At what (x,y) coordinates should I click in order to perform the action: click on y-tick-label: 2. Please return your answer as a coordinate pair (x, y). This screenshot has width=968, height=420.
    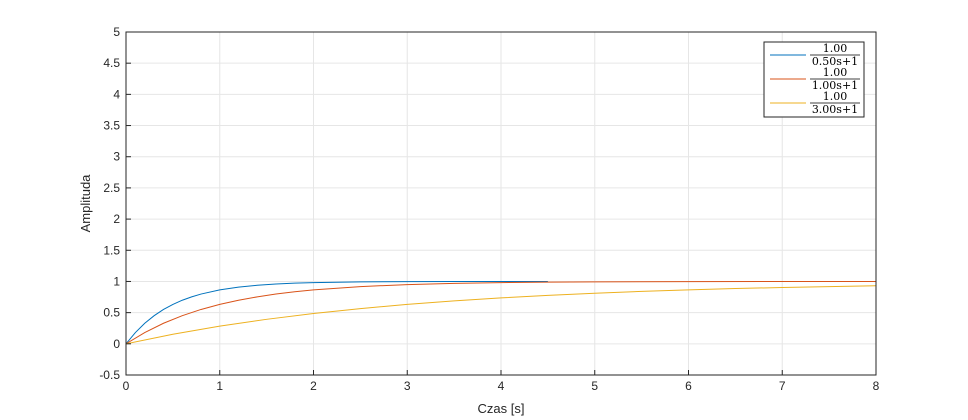
    Looking at the image, I should click on (116, 219).